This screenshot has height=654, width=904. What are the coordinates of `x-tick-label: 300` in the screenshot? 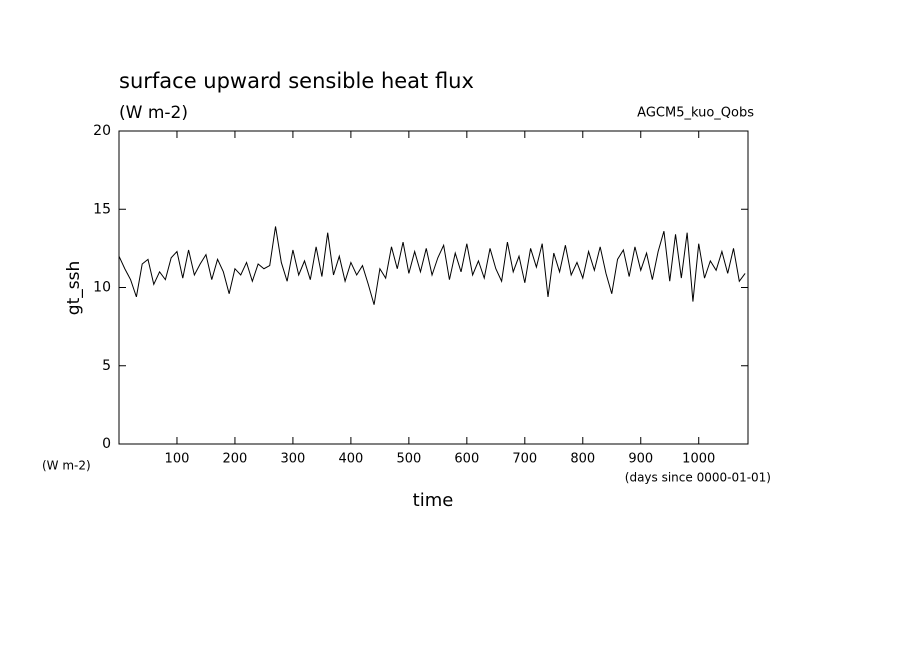 It's located at (293, 459).